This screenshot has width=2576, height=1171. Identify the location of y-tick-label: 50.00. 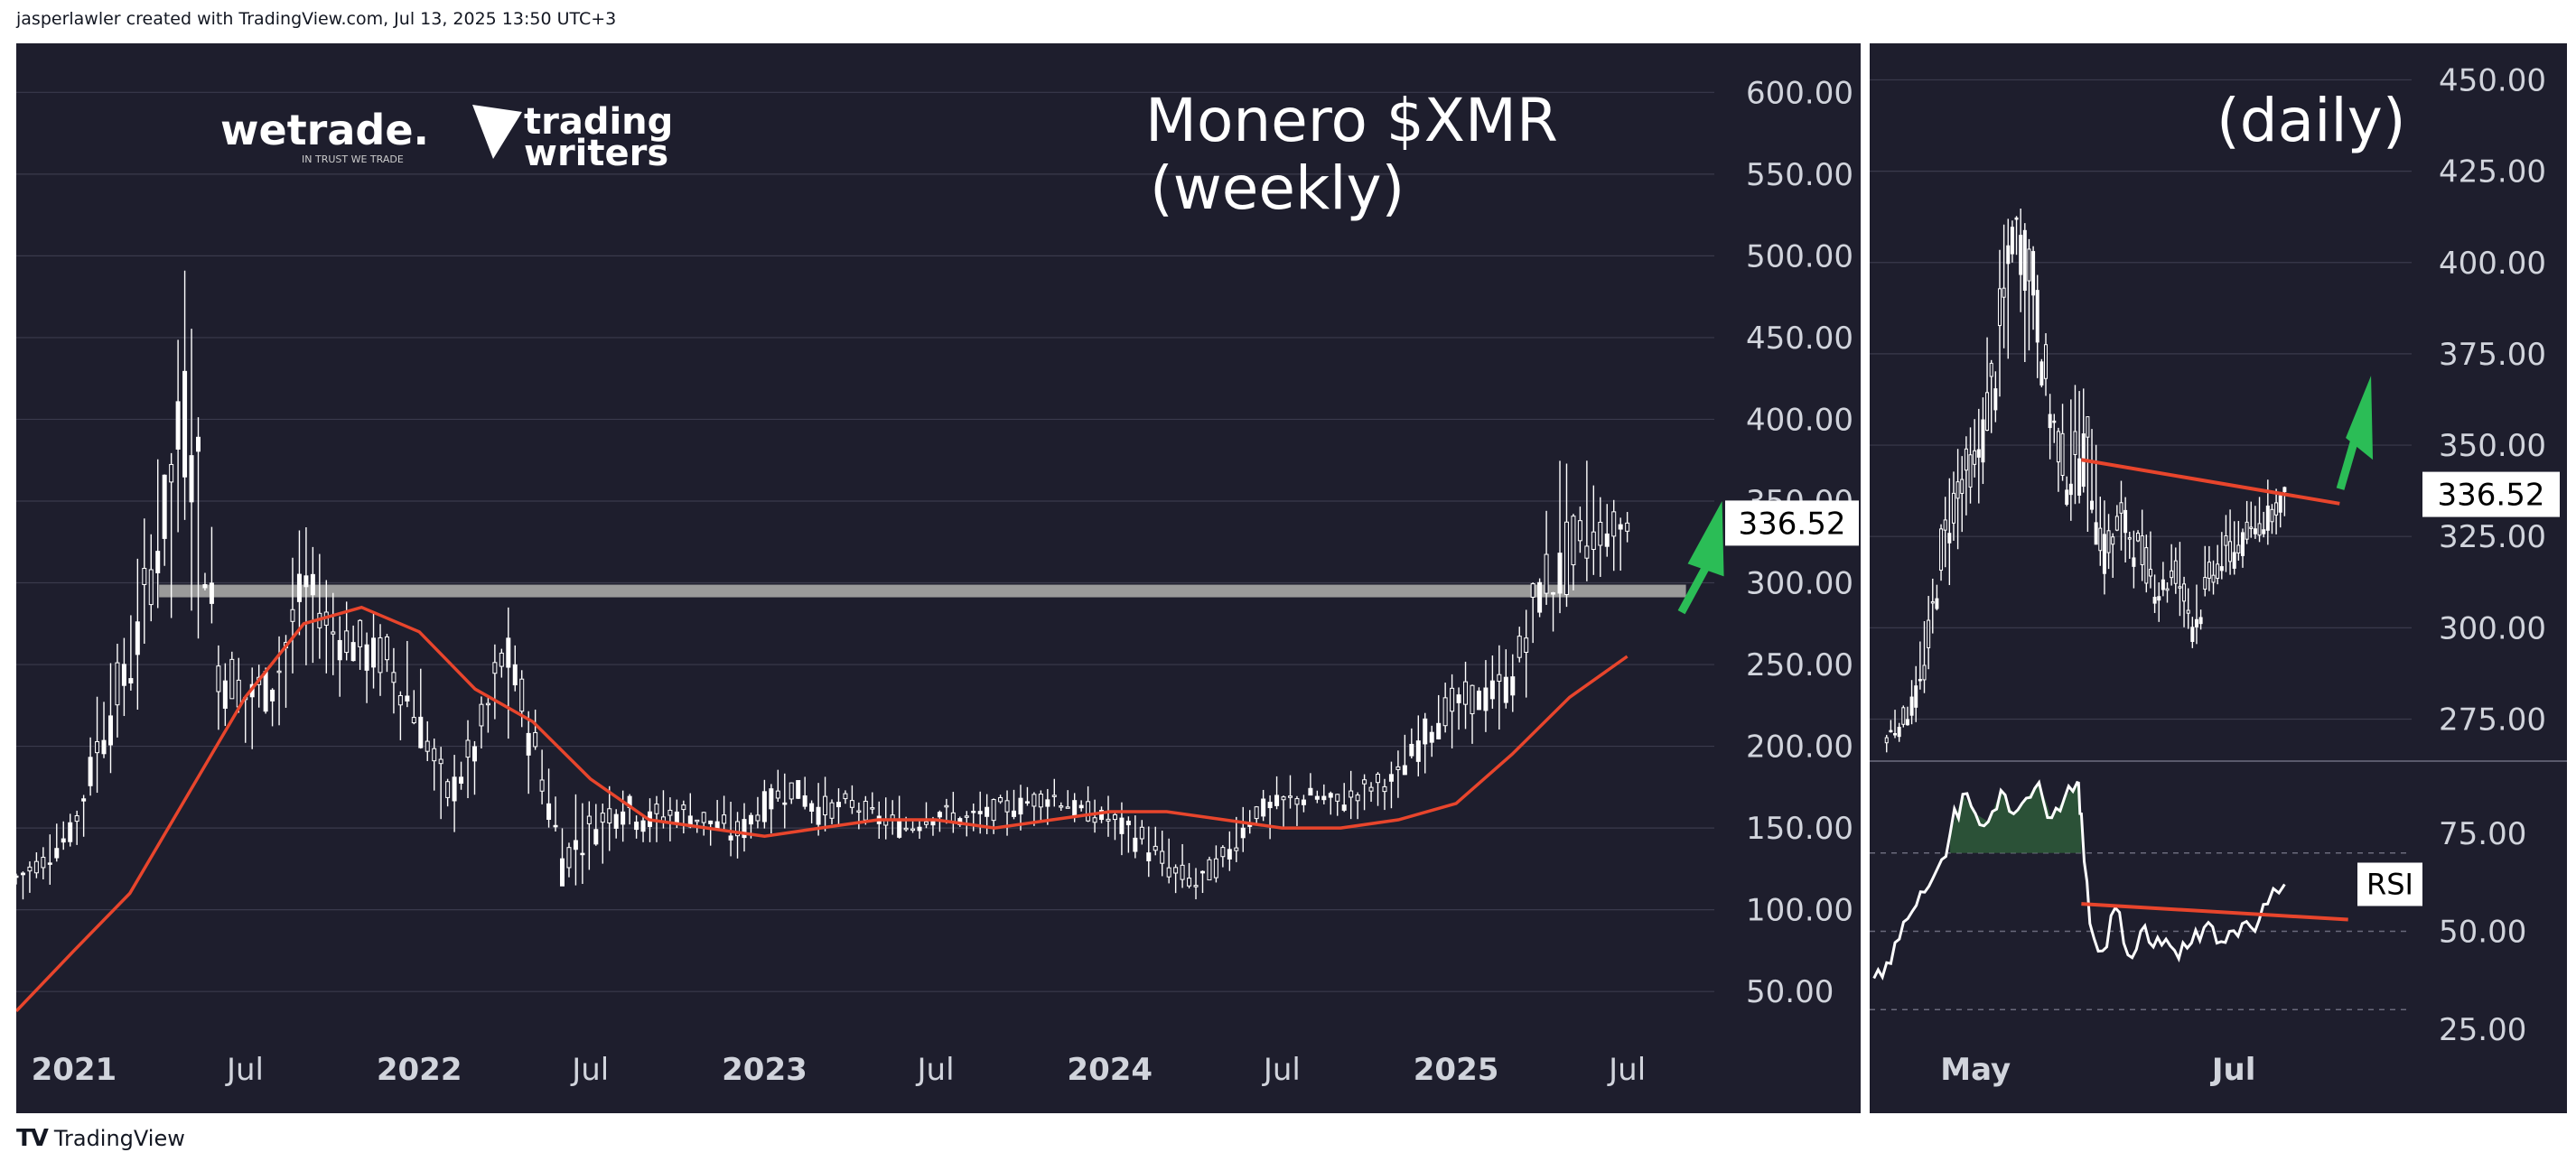
(1790, 992).